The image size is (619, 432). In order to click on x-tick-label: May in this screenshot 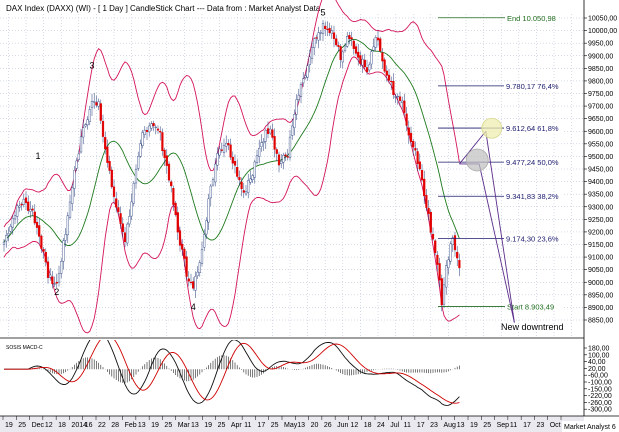, I will do `click(291, 425)`.